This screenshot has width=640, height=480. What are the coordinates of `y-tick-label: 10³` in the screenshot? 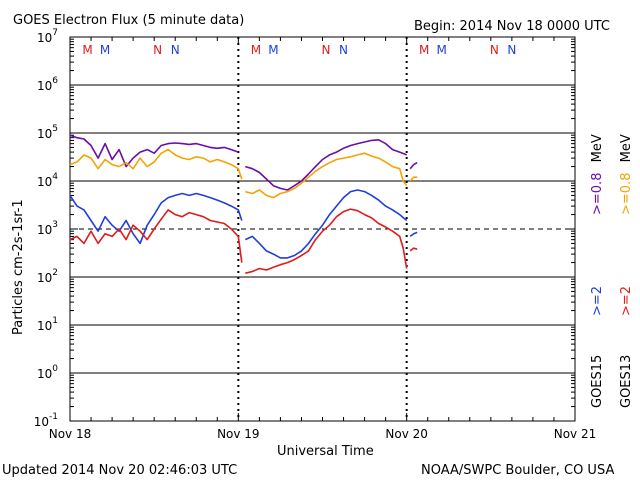 It's located at (47, 228).